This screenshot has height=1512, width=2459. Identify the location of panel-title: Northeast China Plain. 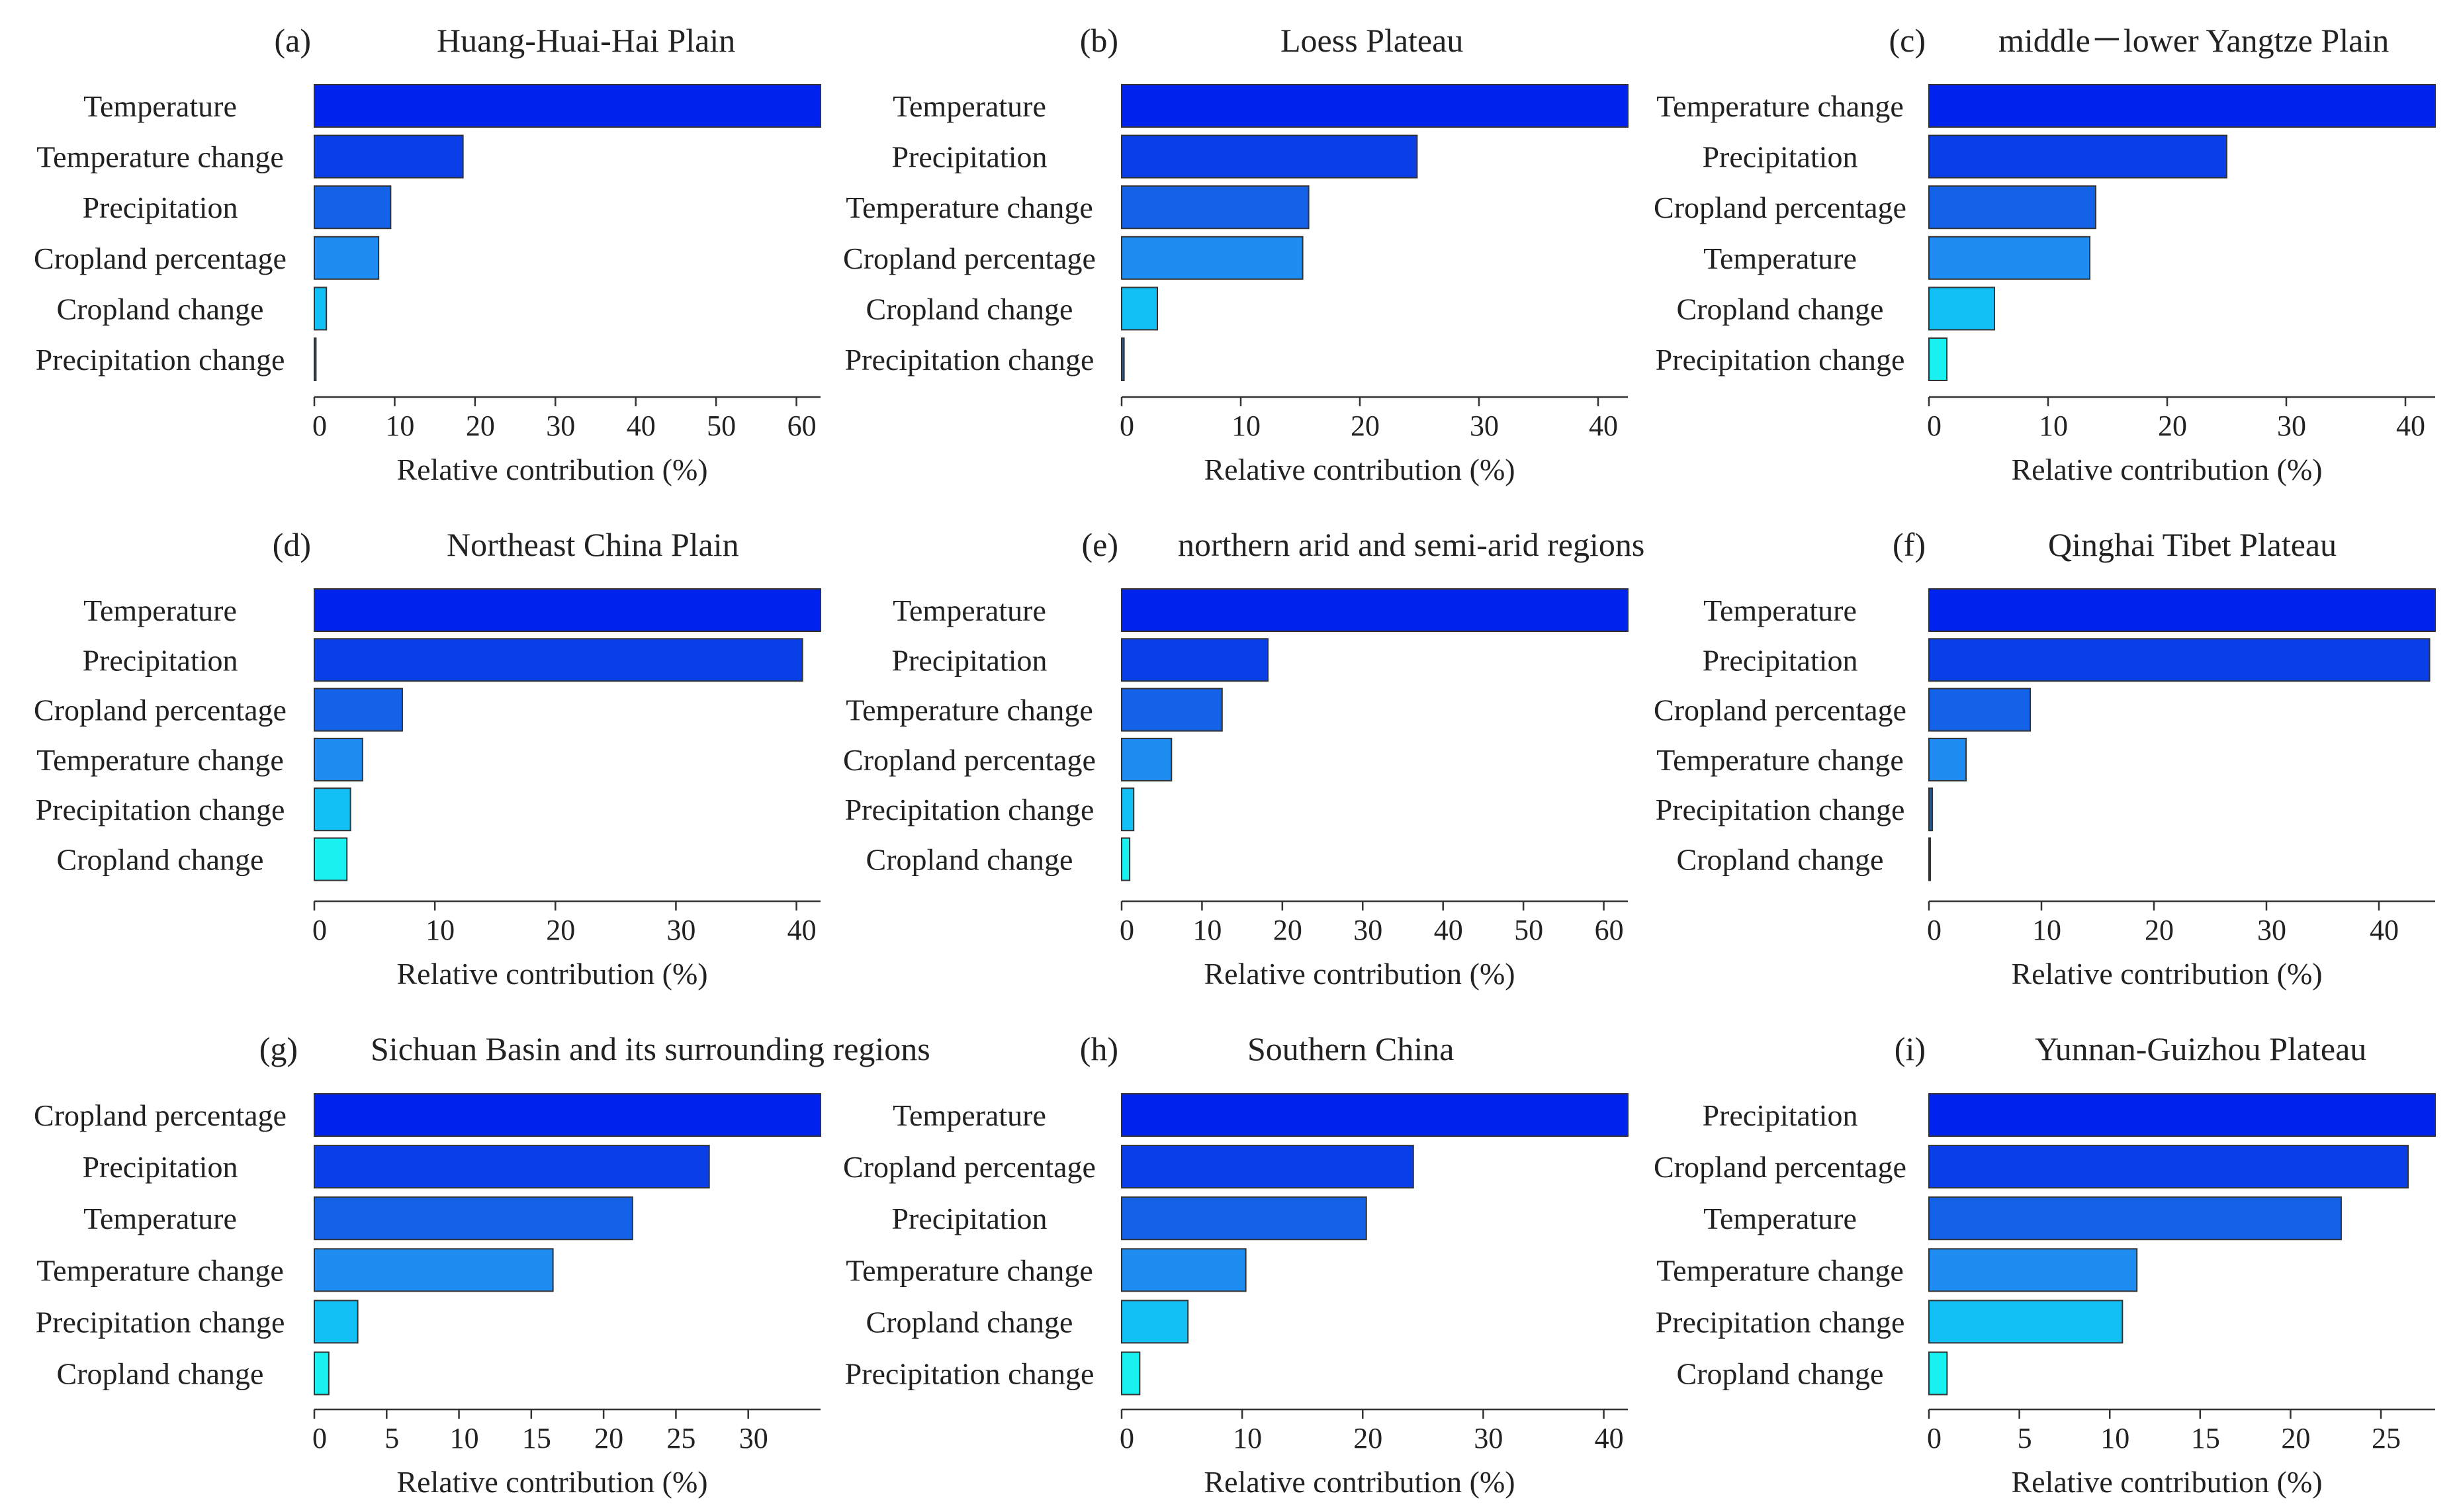
(593, 544).